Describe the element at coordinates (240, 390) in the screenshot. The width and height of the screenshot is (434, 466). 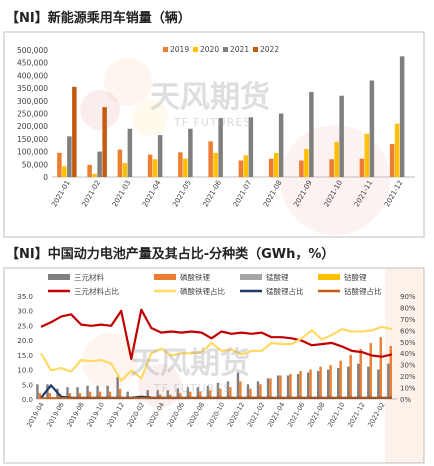
I see `bar-磷酸铁锂-2020-12` at that location.